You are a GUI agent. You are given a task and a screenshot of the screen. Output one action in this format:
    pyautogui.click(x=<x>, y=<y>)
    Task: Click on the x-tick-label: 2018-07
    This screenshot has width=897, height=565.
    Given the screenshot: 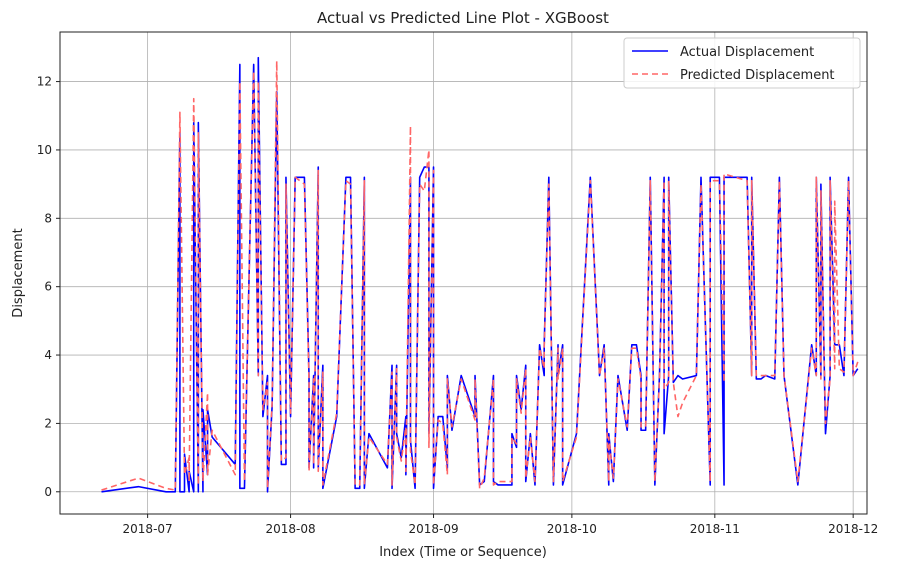 What is the action you would take?
    pyautogui.click(x=148, y=529)
    